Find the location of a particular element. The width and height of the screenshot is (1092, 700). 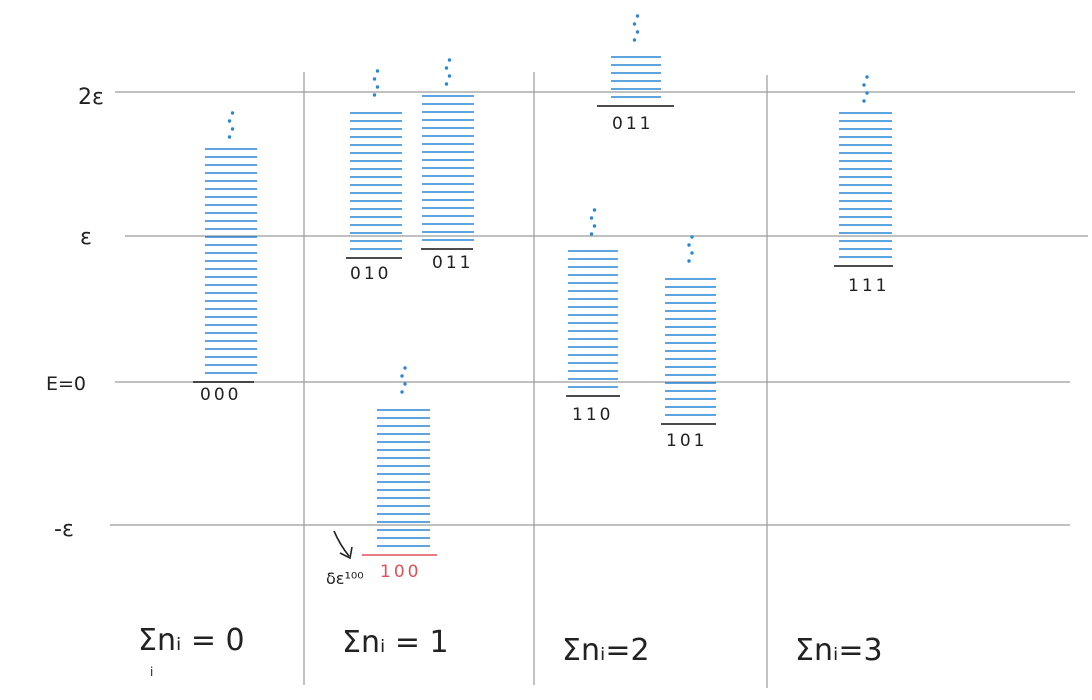

state-stack-s111: 111 is located at coordinates (863, 185).